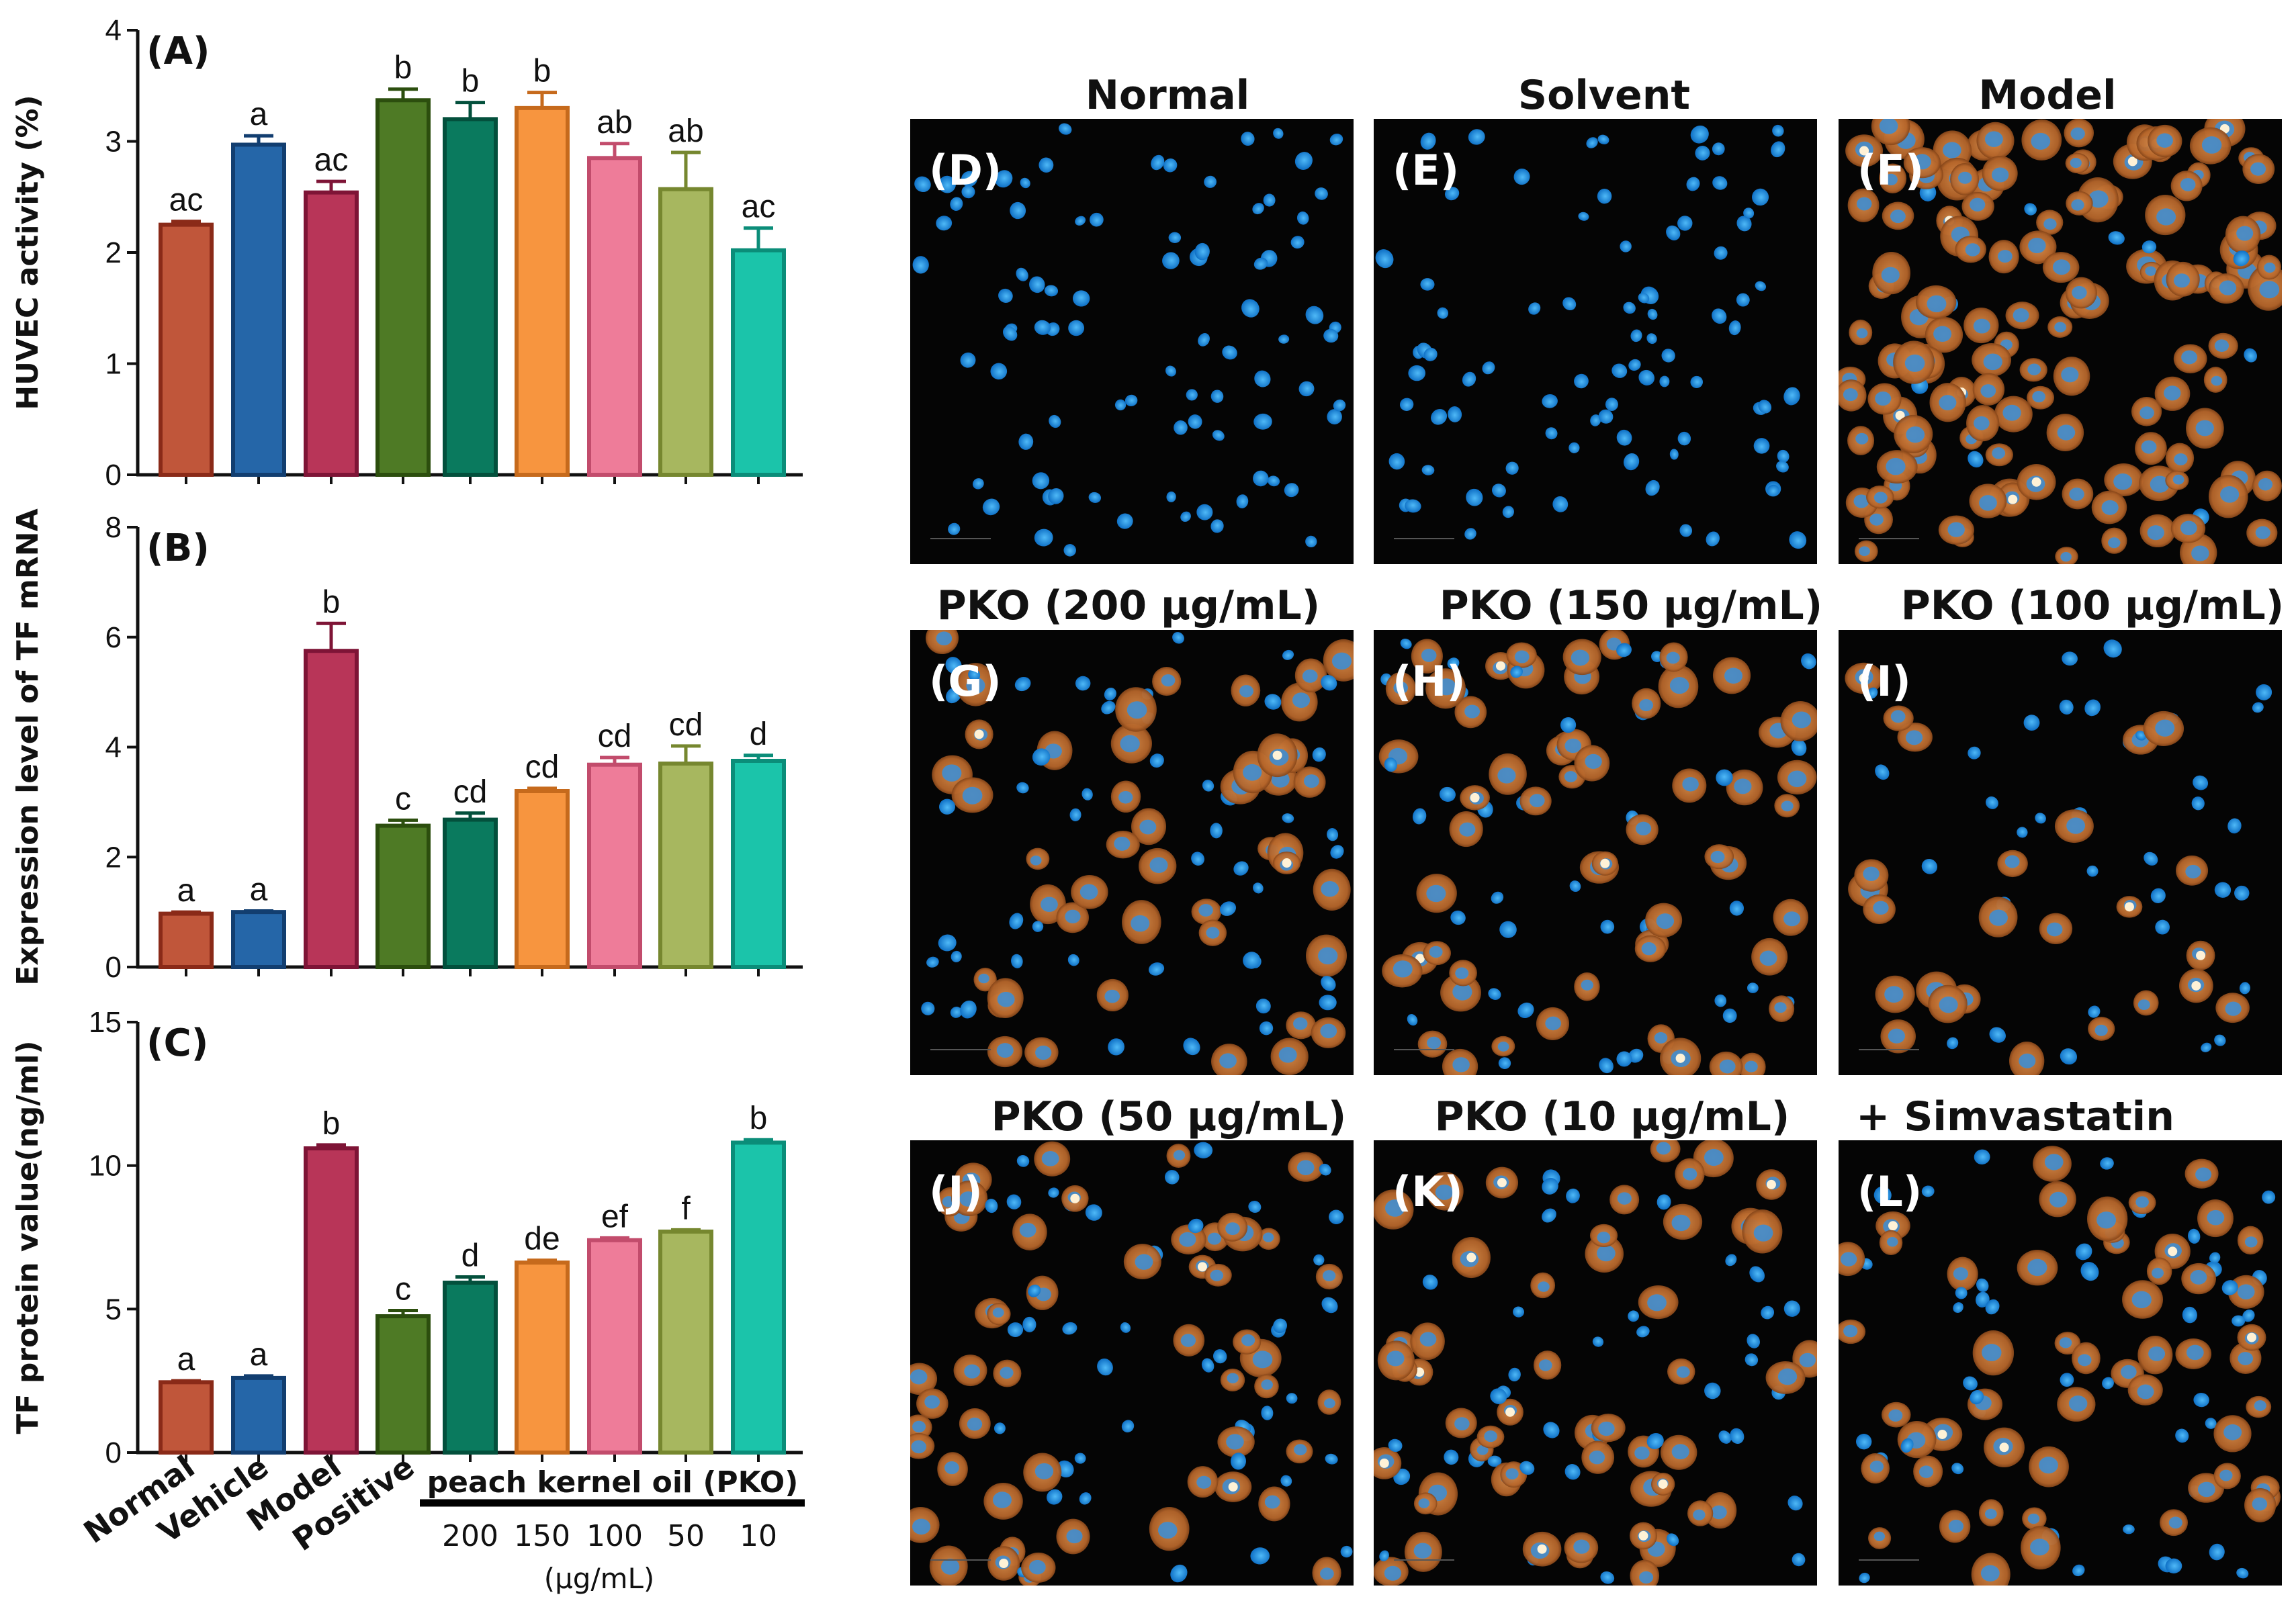 This screenshot has height=1605, width=2296. I want to click on y-tick-label: 15, so click(105, 1022).